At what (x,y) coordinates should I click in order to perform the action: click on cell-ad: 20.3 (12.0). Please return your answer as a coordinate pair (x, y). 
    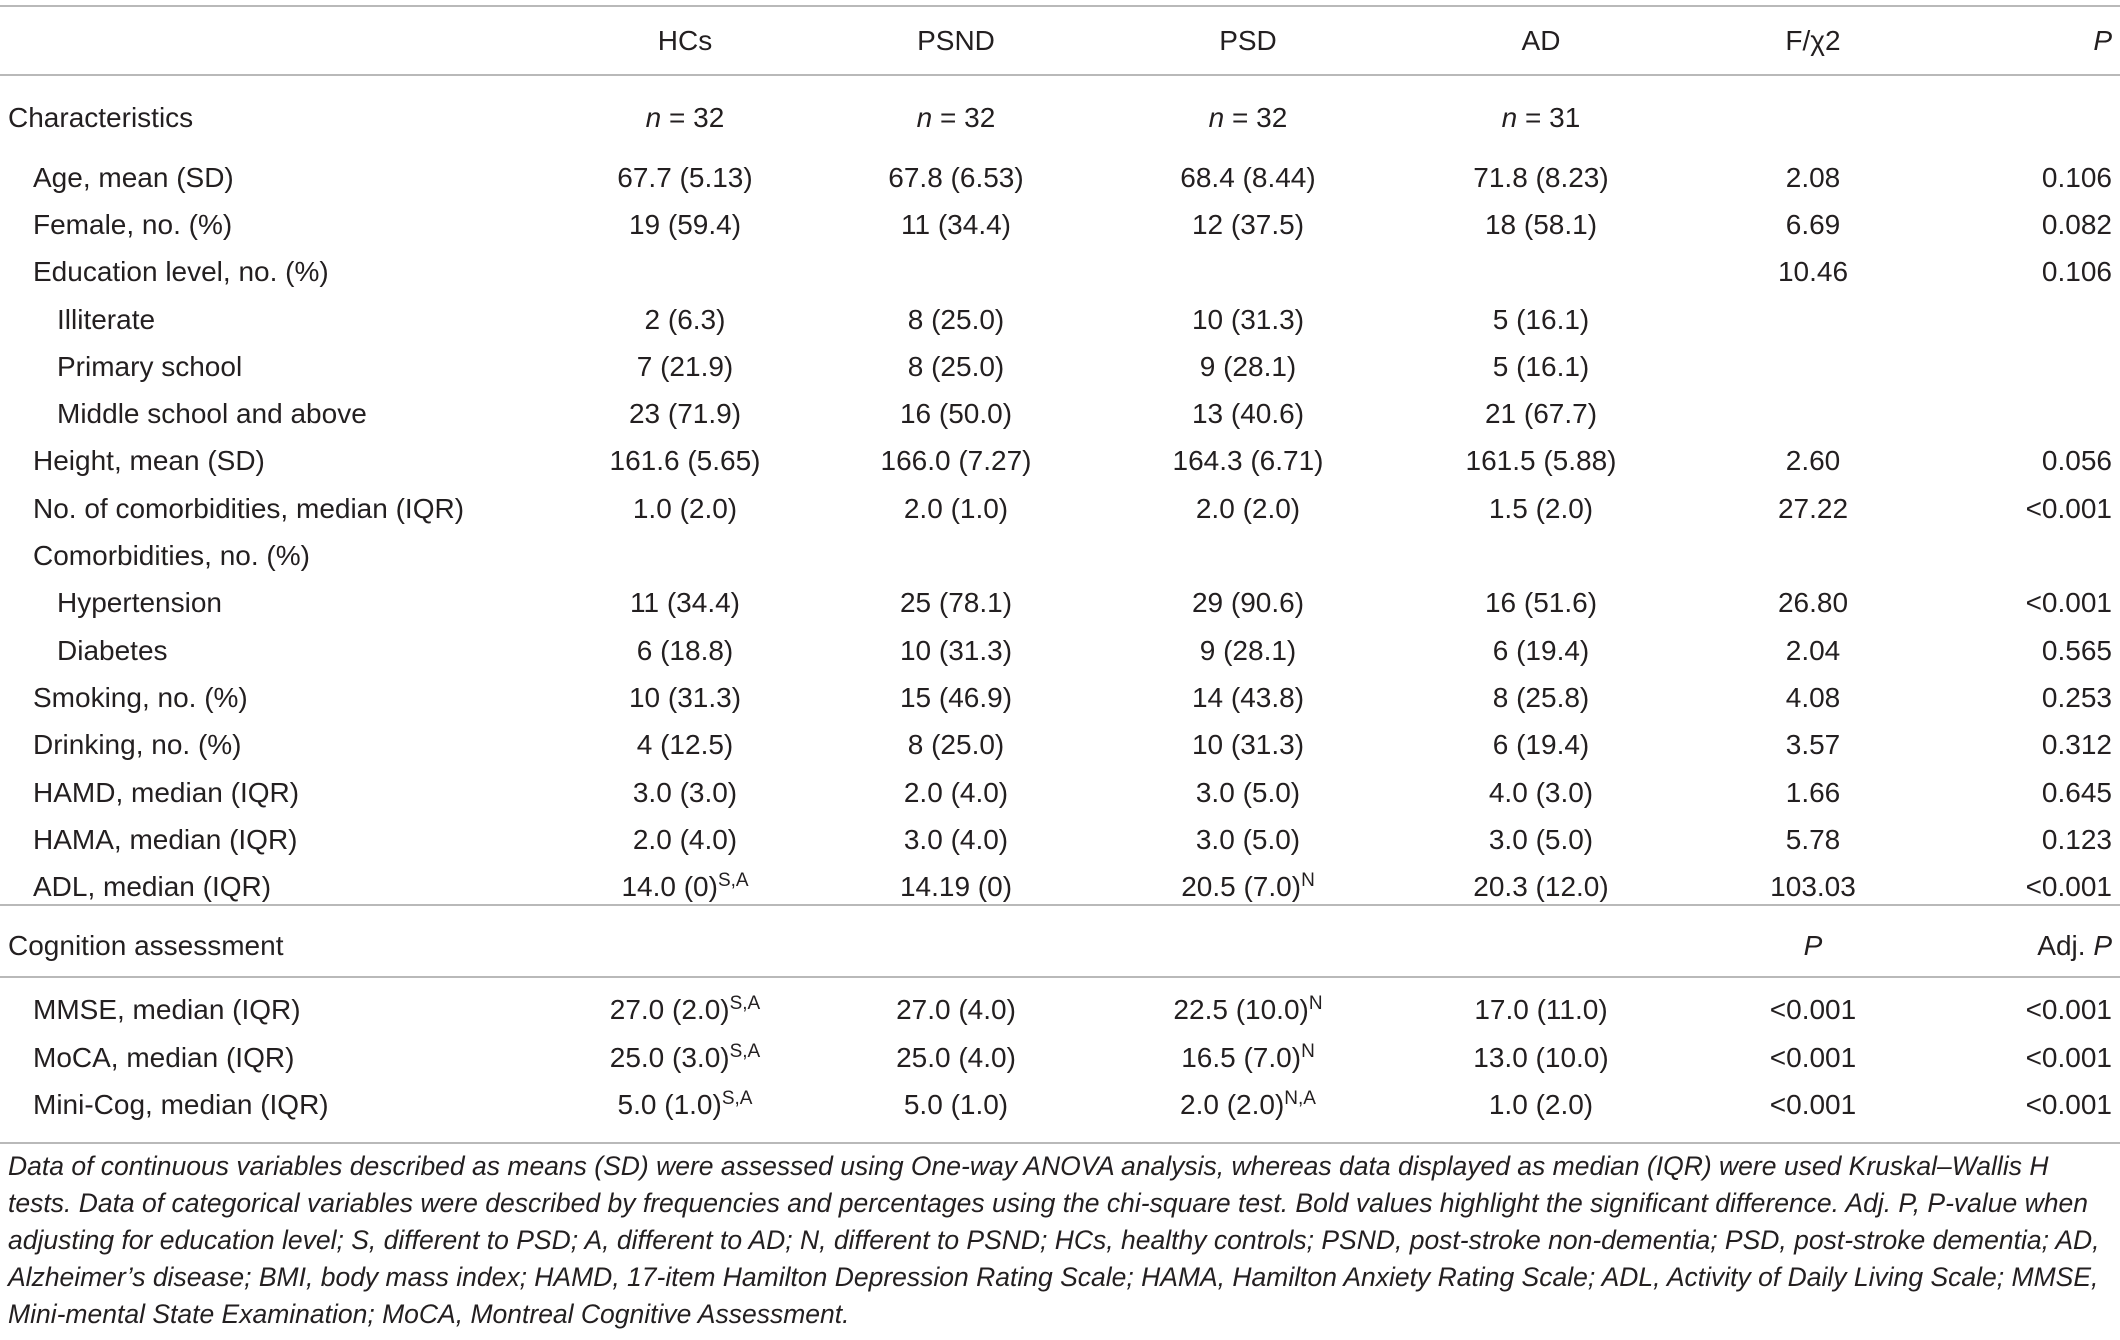
    Looking at the image, I should click on (1541, 886).